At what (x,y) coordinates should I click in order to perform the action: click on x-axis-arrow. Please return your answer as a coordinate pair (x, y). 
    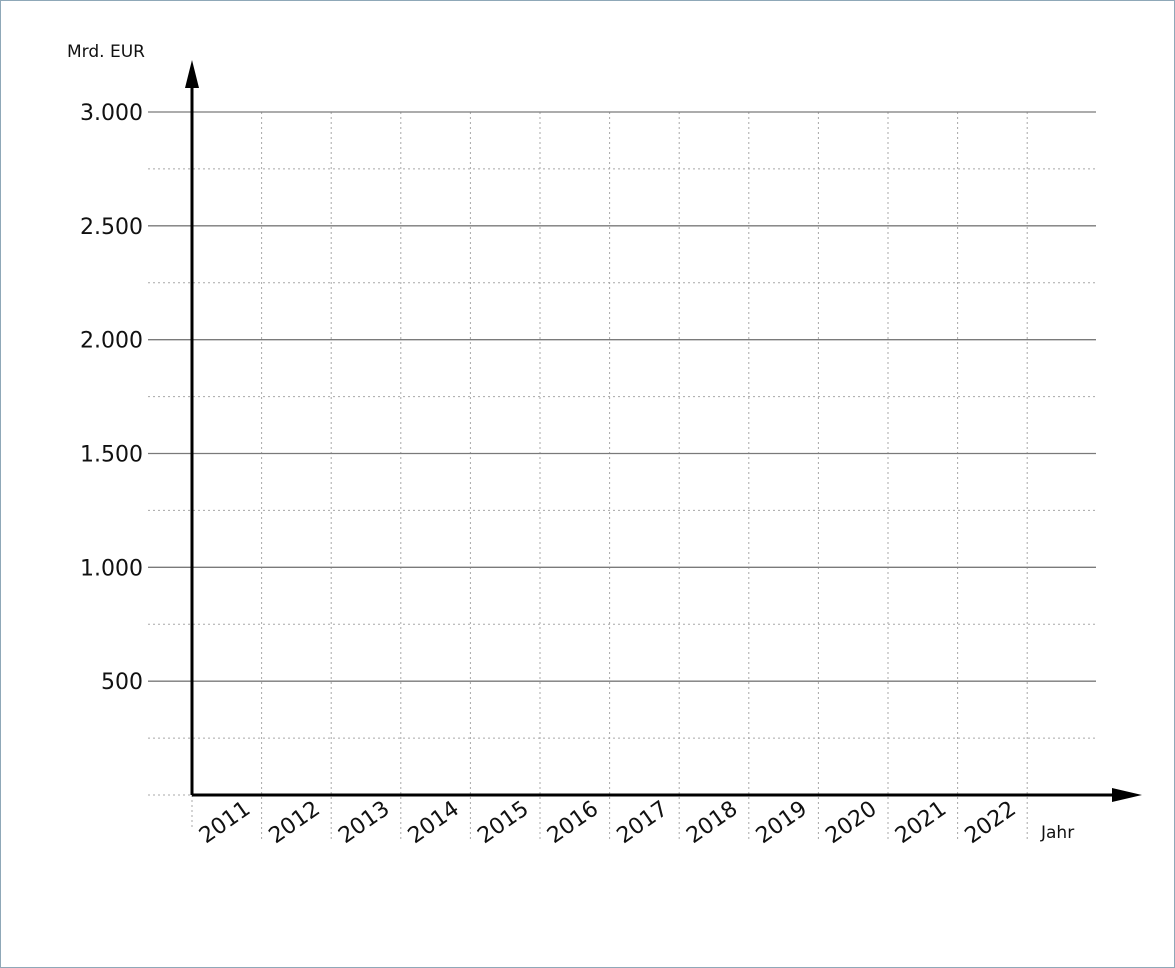
    Looking at the image, I should click on (1127, 795).